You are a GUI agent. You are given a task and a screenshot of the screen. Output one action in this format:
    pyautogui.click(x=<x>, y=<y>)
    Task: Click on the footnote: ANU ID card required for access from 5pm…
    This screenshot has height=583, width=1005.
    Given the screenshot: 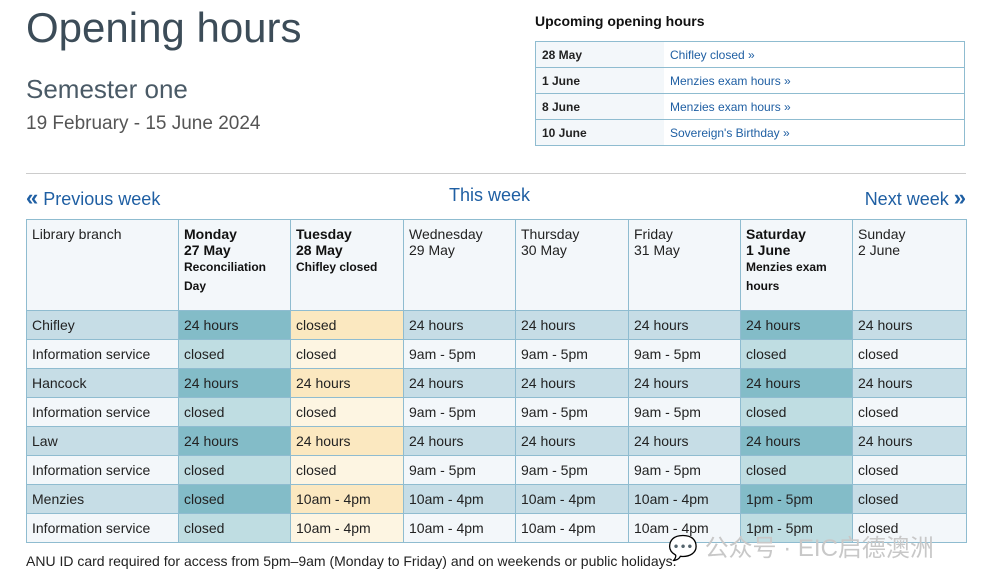 What is the action you would take?
    pyautogui.click(x=351, y=561)
    